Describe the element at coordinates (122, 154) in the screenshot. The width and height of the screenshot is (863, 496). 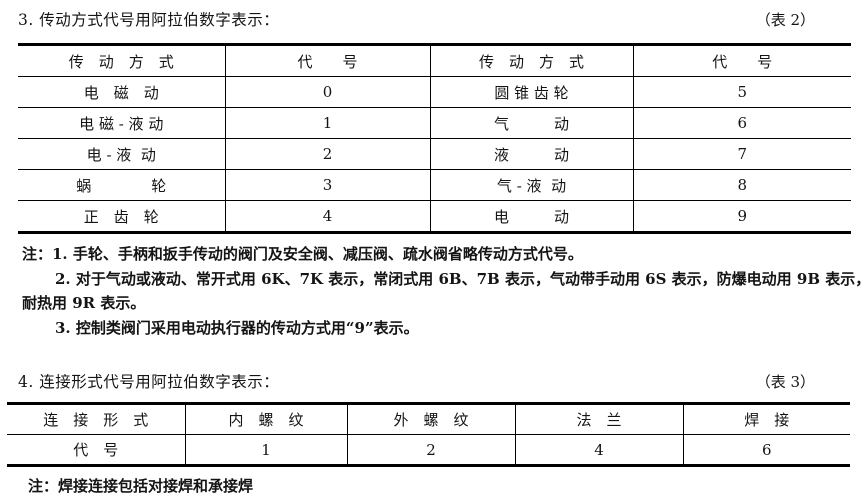
I see `transmission-mode-cell: 电 - 液 动` at that location.